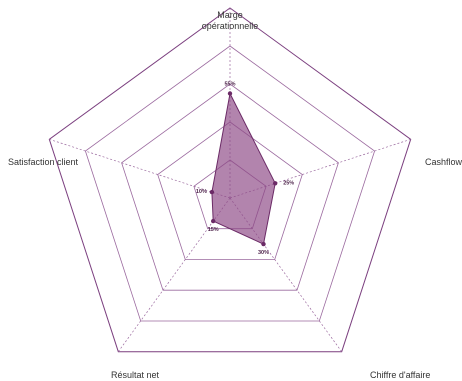 This screenshot has height=381, width=462. What do you see at coordinates (201, 192) in the screenshot?
I see `value-label: 10%` at bounding box center [201, 192].